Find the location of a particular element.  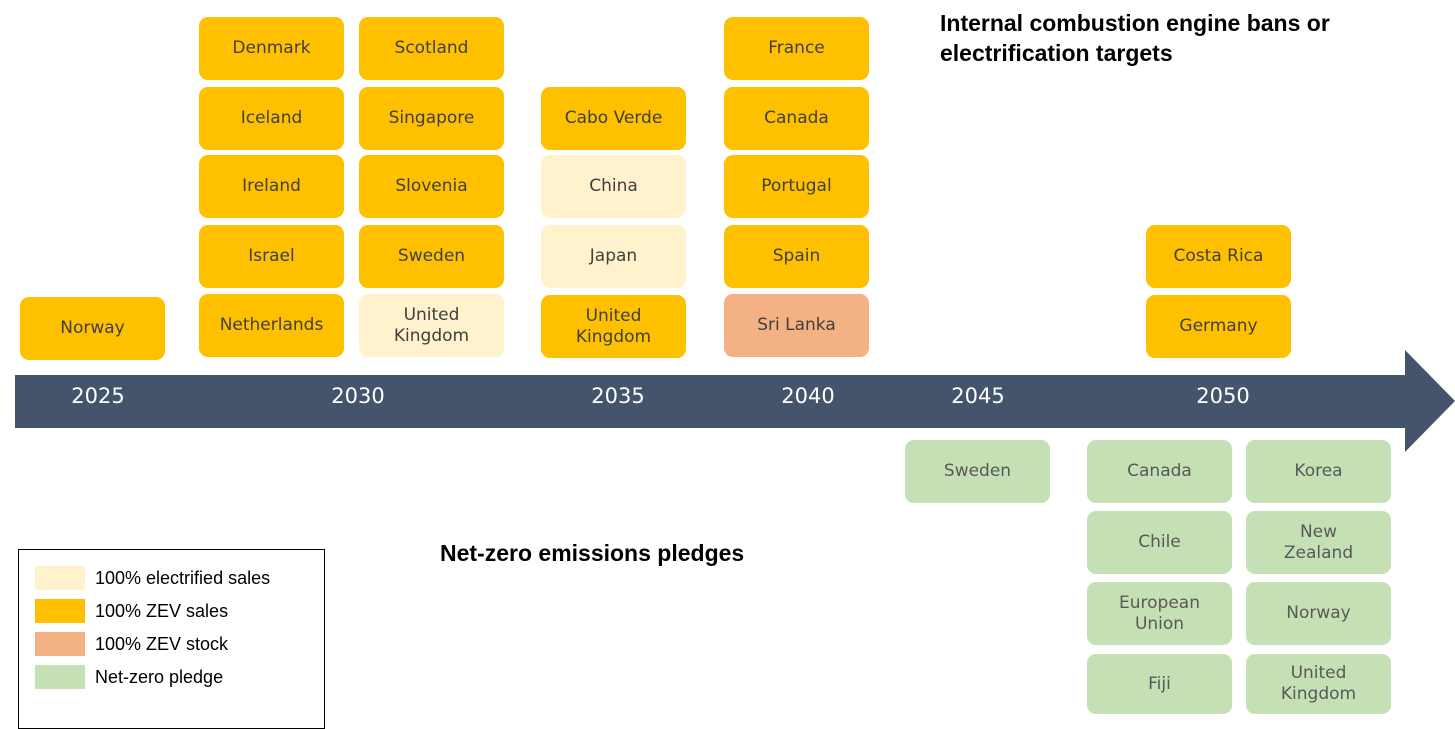

country-box: Spain is located at coordinates (796, 256).